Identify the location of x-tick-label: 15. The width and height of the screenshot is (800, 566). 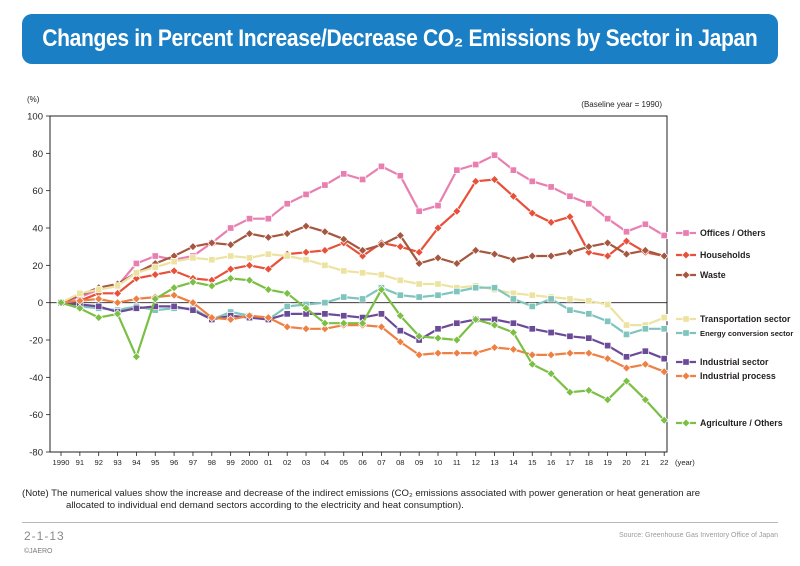
(532, 462).